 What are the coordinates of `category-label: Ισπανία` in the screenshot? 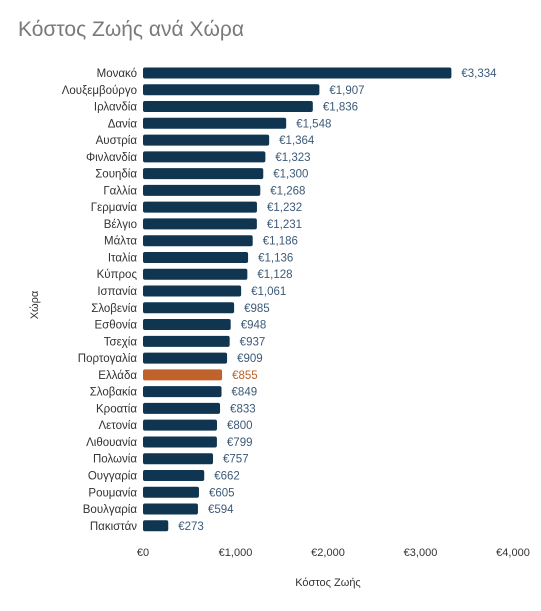 It's located at (117, 292).